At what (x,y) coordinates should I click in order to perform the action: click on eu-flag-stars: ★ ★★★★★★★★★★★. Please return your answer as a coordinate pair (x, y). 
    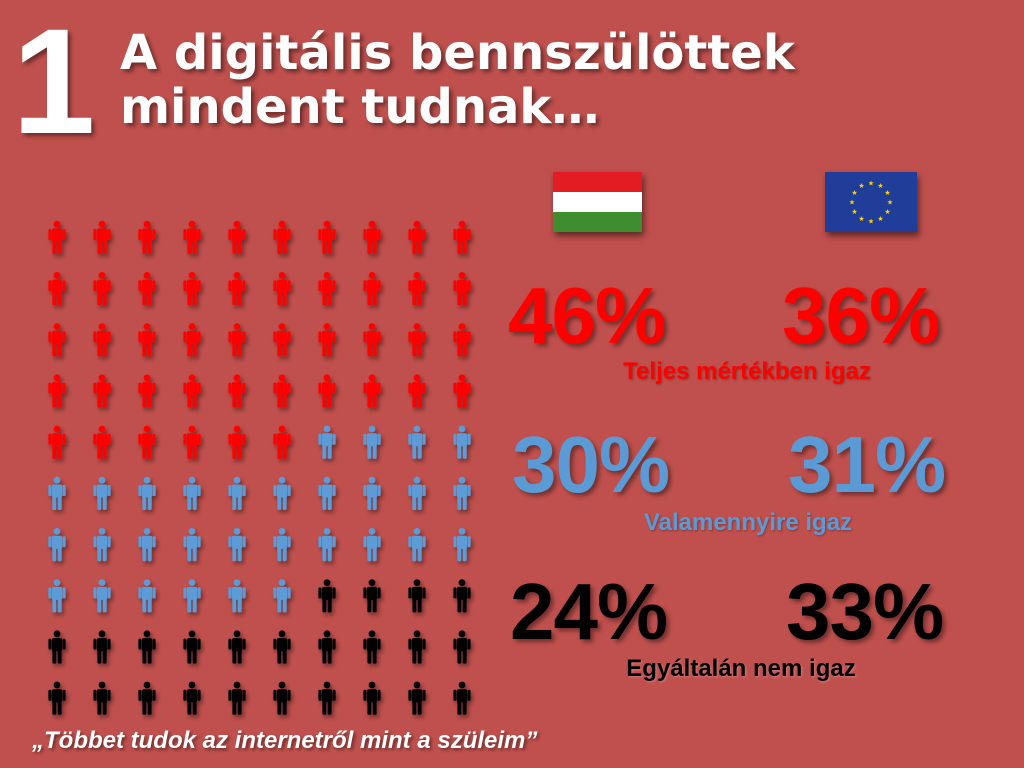
    Looking at the image, I should click on (871, 203).